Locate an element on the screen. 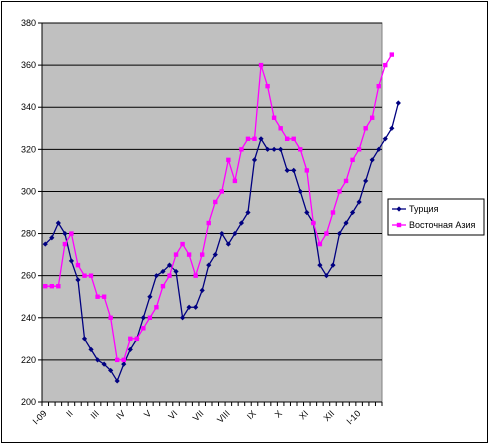 Image resolution: width=491 pixels, height=446 pixels. y-tick-label: 220 is located at coordinates (28, 360).